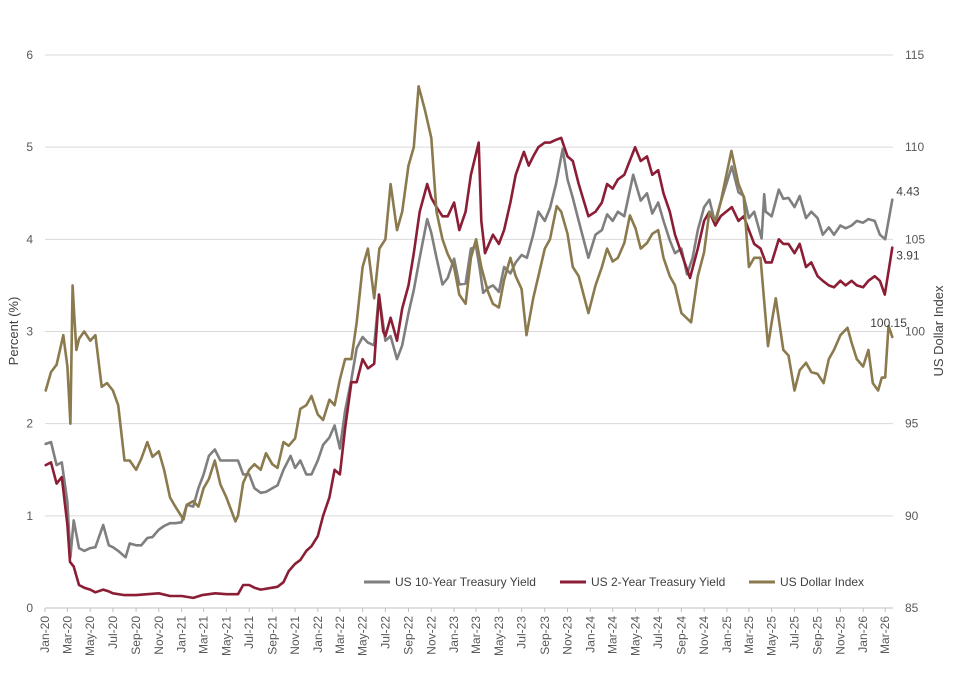  What do you see at coordinates (794, 632) in the screenshot?
I see `x-tick-label: Jul-25` at bounding box center [794, 632].